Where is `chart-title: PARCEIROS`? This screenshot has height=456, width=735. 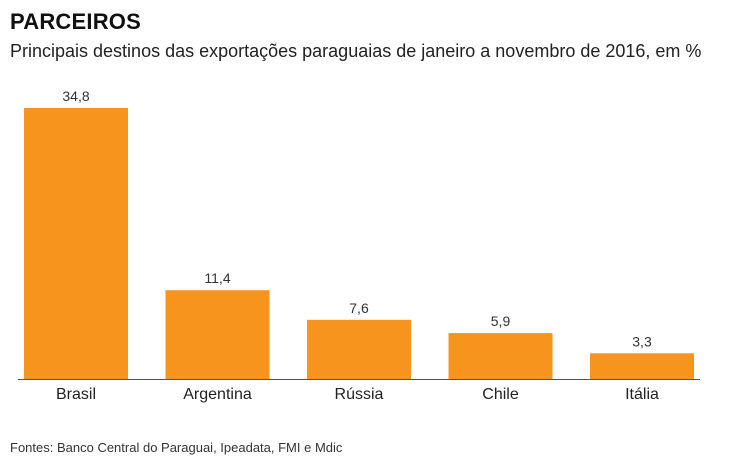
chart-title: PARCEIROS is located at coordinates (75, 21).